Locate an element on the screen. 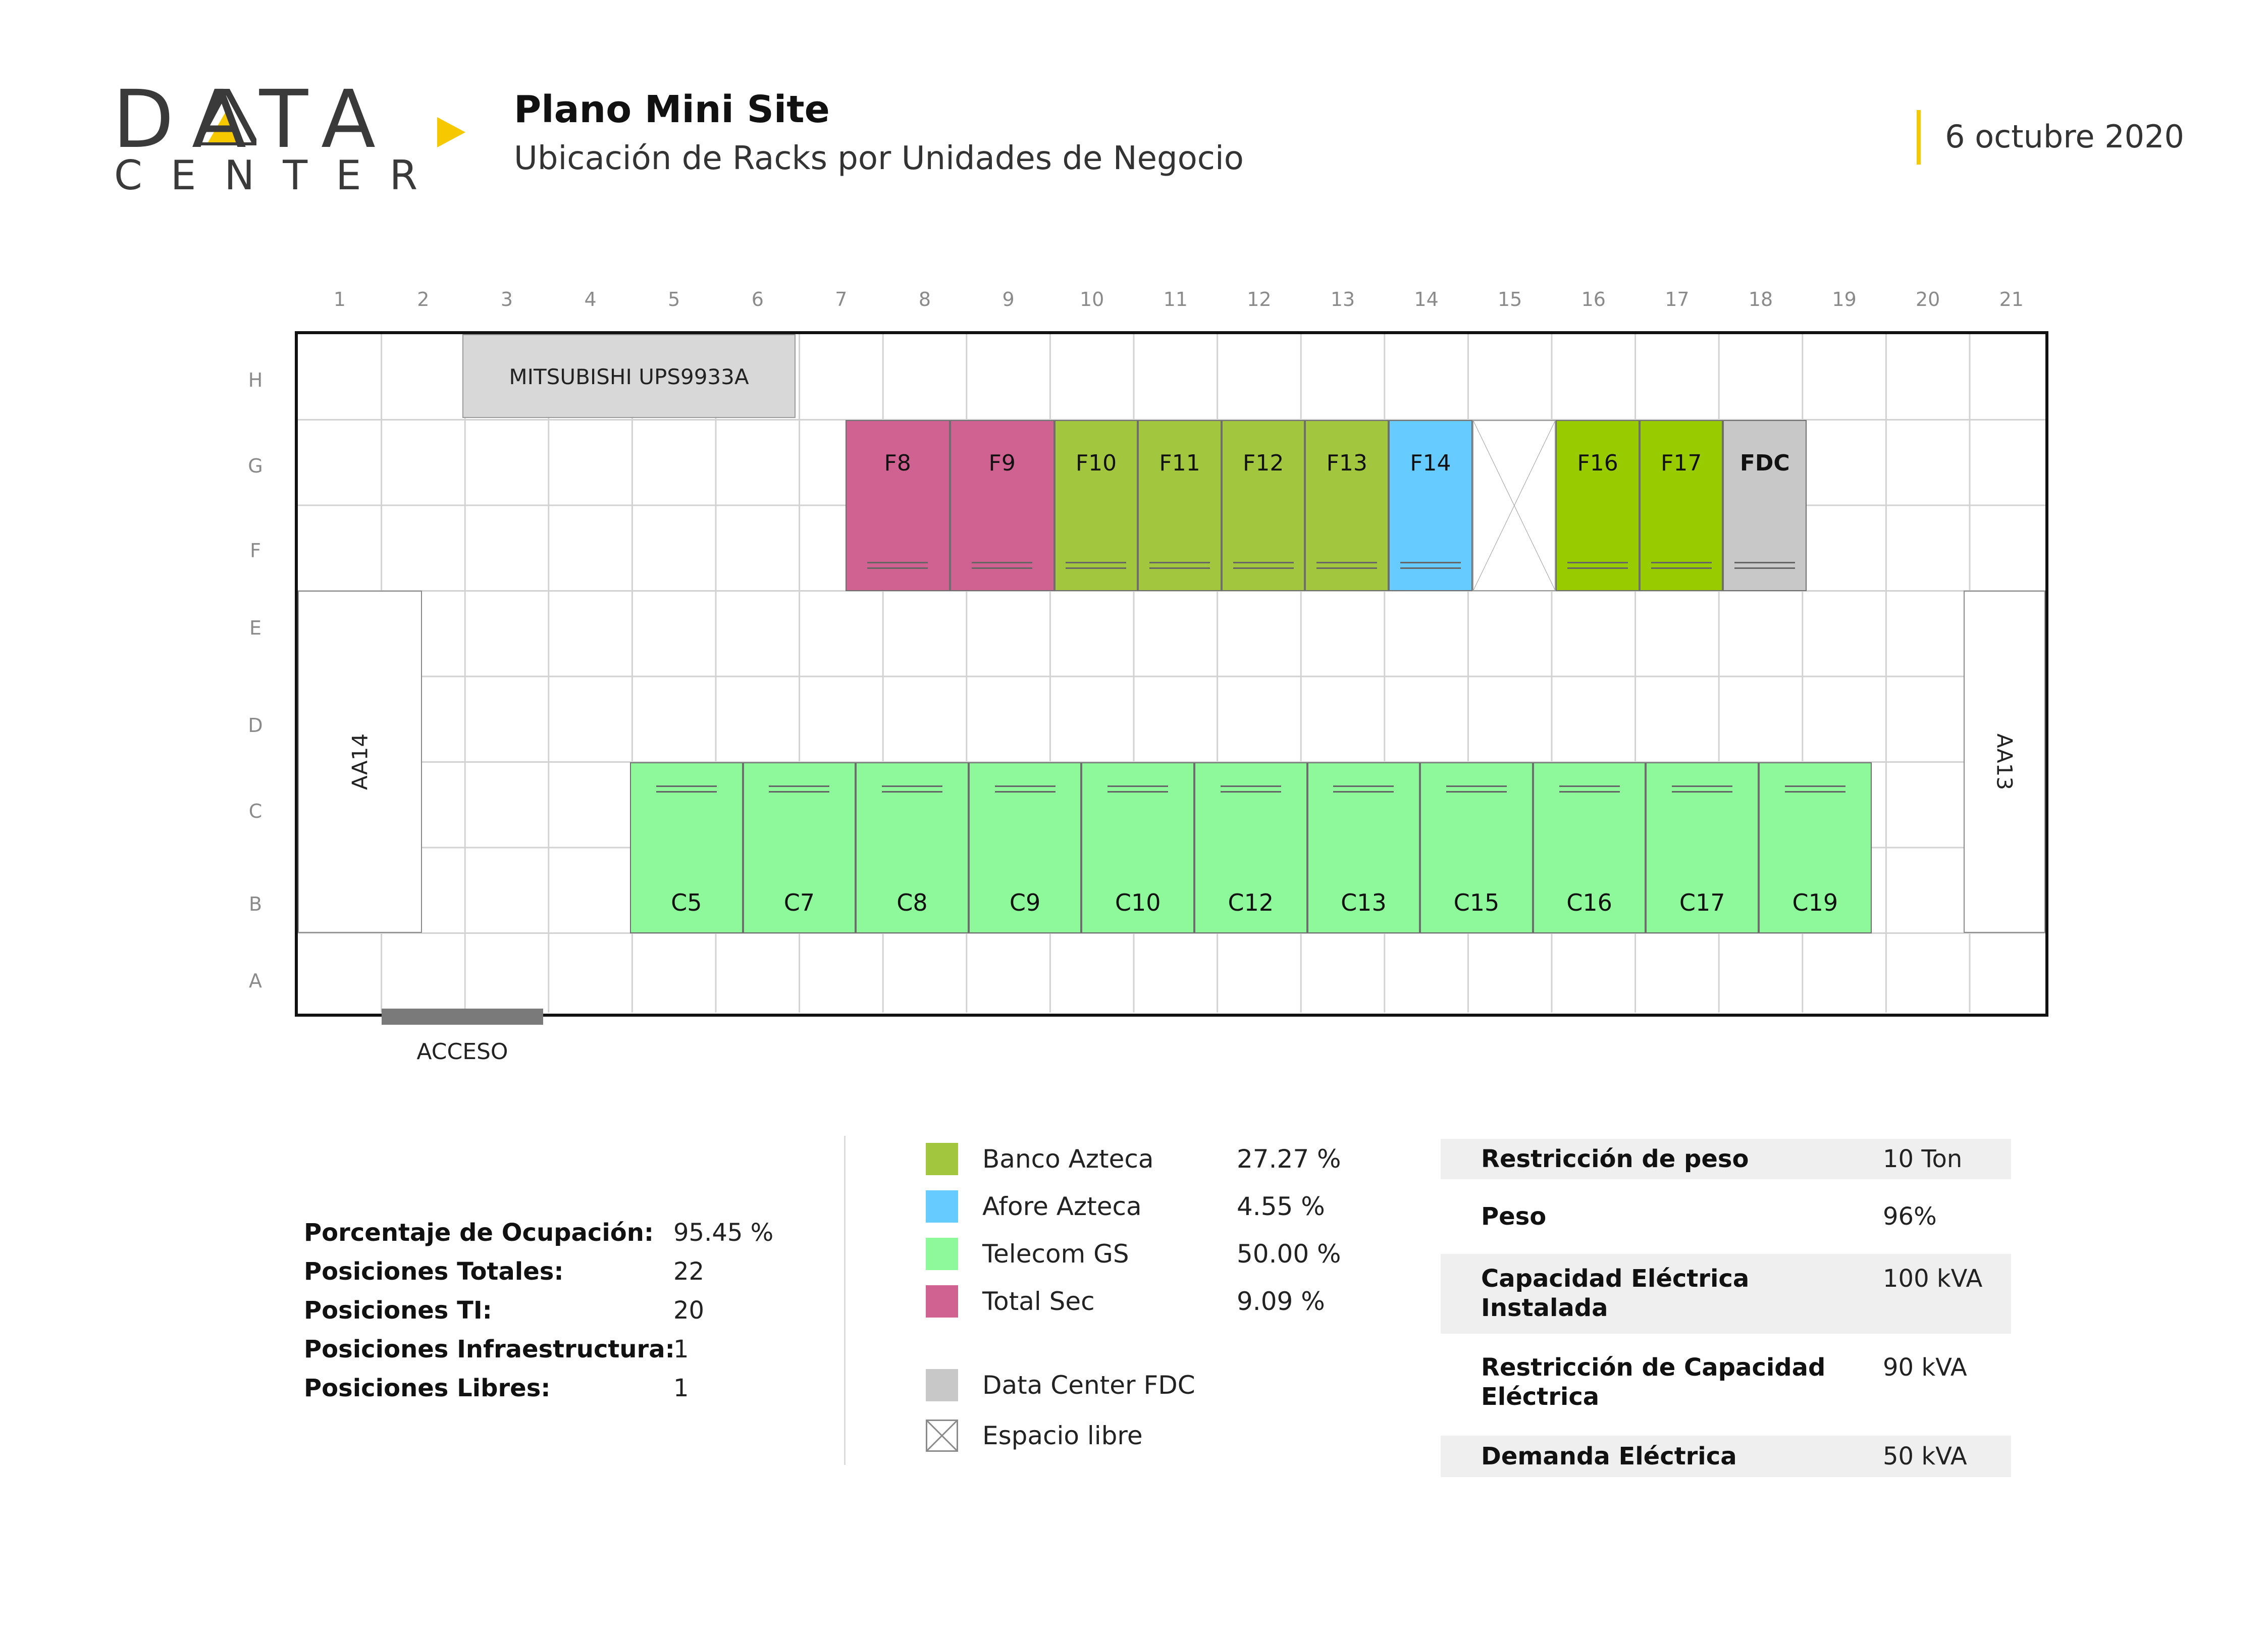 Image resolution: width=2268 pixels, height=1629 pixels. column-label: 15 is located at coordinates (1510, 299).